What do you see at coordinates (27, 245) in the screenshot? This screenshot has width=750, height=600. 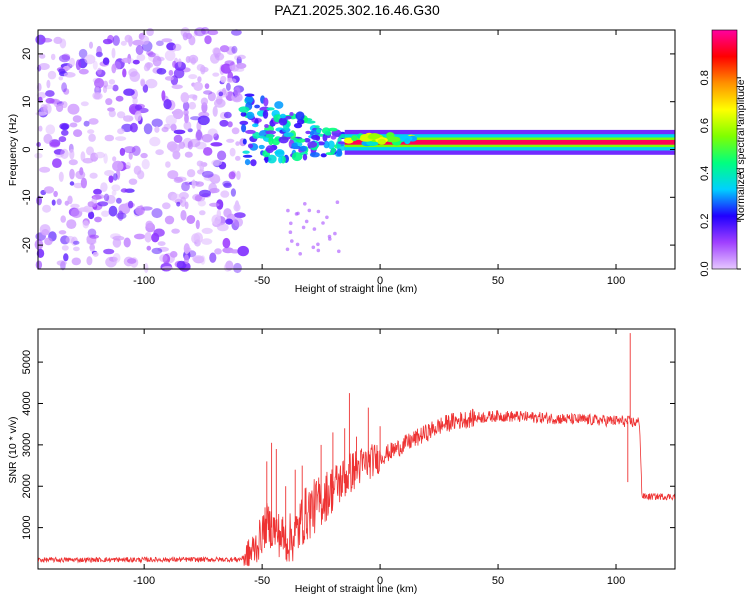 I see `y-tick-label: -20` at bounding box center [27, 245].